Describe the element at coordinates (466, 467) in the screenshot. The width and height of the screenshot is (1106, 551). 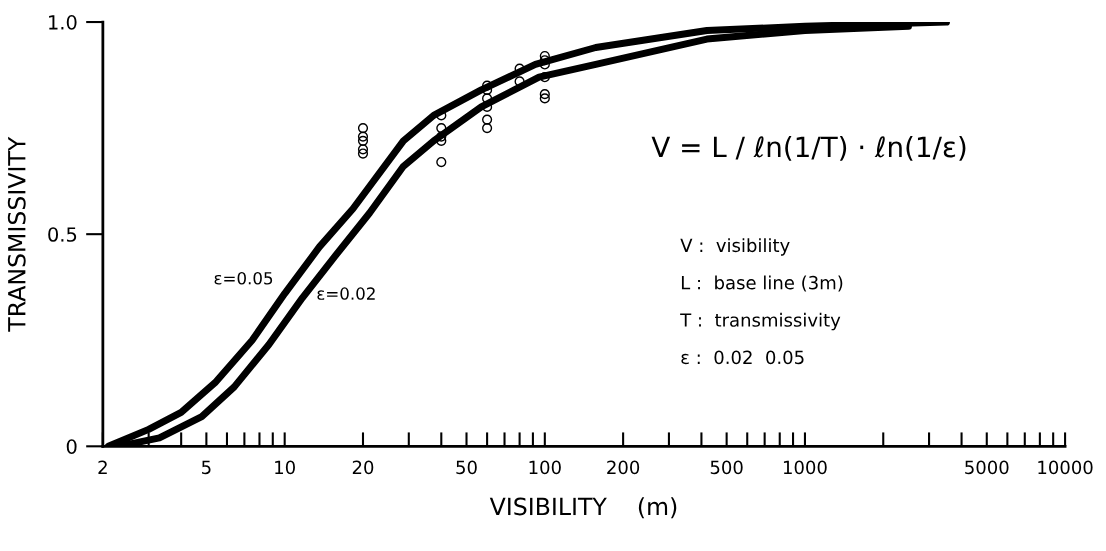
I see `x-tick-label: 50` at that location.